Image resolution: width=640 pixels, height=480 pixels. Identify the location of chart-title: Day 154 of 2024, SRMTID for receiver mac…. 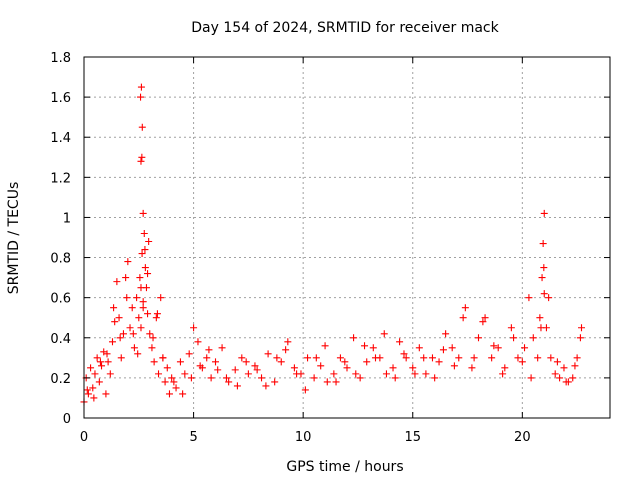
(345, 28).